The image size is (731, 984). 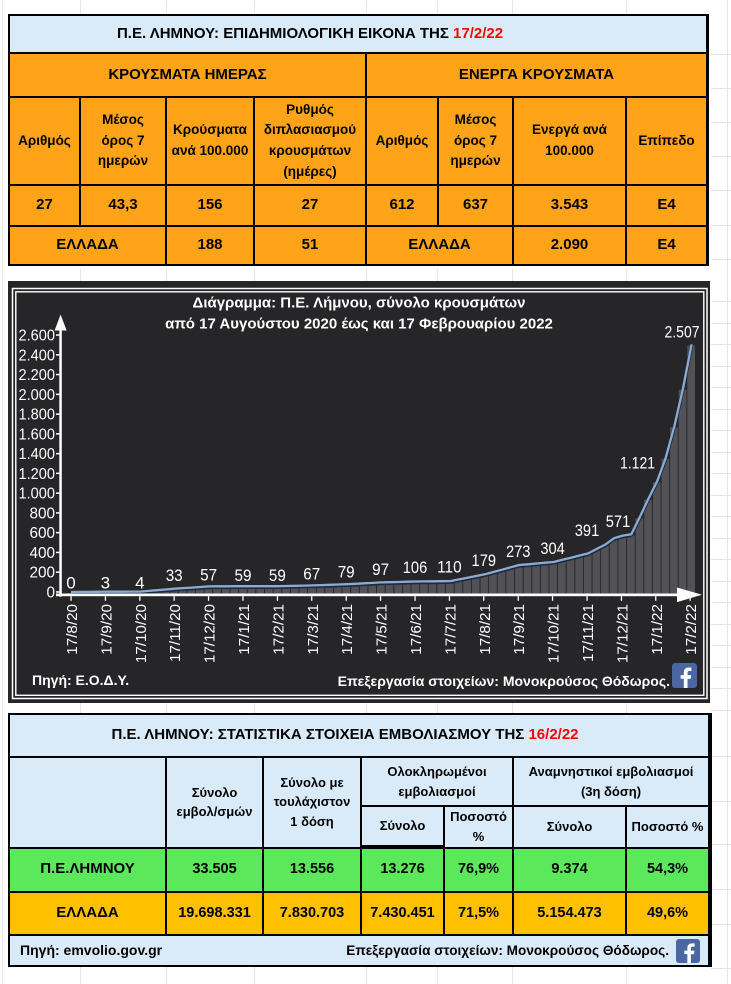 I want to click on svg-text: 571, so click(x=618, y=521).